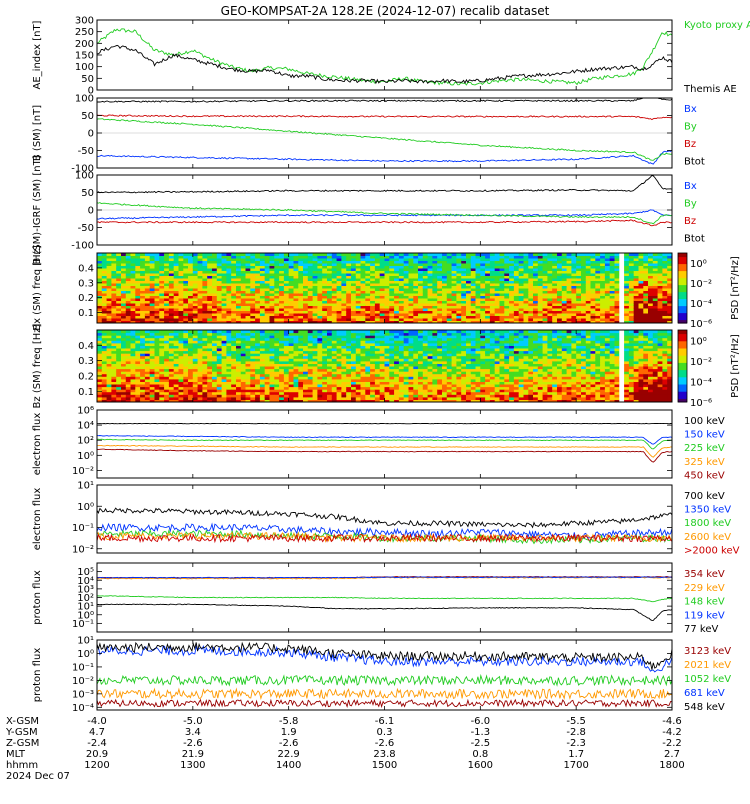  What do you see at coordinates (84, 44) in the screenshot?
I see `y-tick-label: 200` at bounding box center [84, 44].